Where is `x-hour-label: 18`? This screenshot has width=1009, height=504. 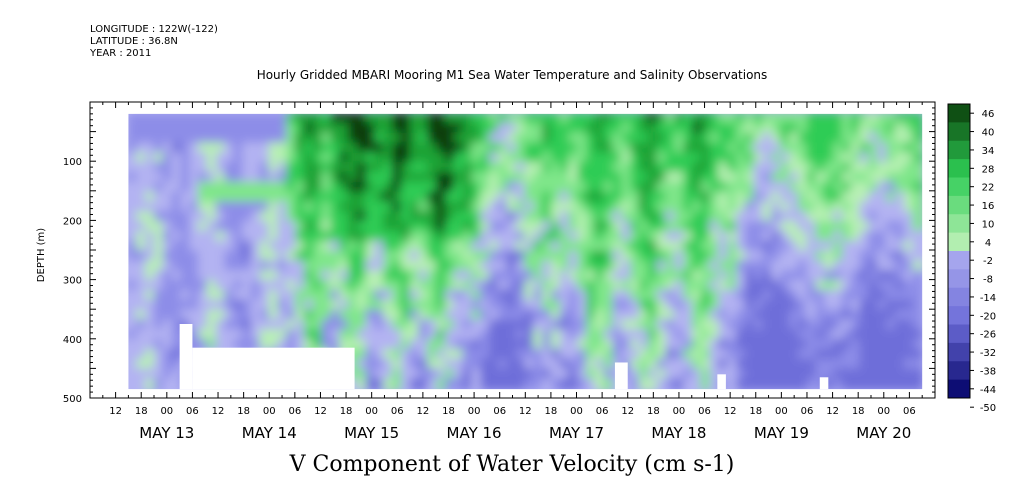 x-hour-label: 18 is located at coordinates (141, 411).